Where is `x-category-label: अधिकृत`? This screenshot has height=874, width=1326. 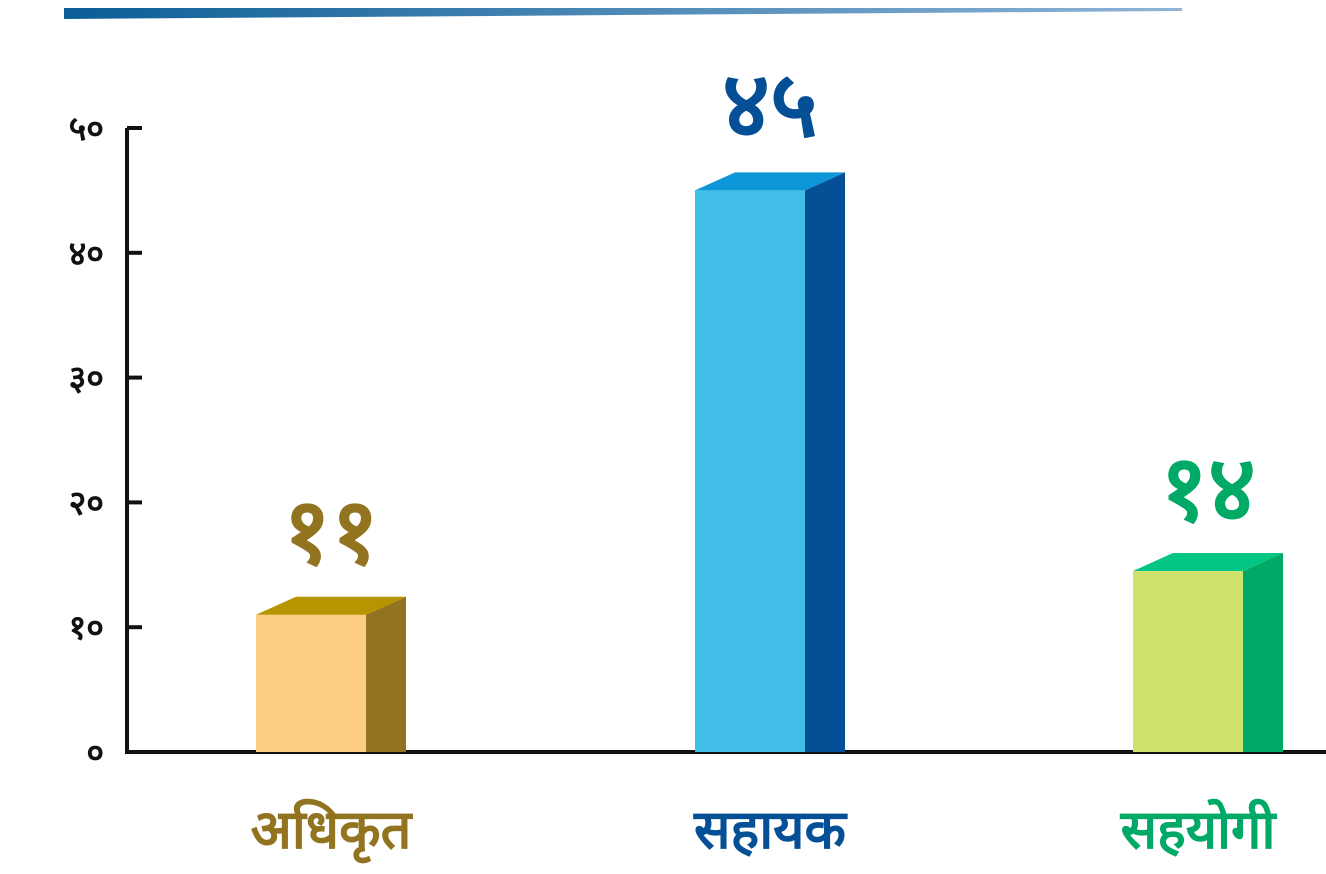
x-category-label: अधिकृत is located at coordinates (332, 831).